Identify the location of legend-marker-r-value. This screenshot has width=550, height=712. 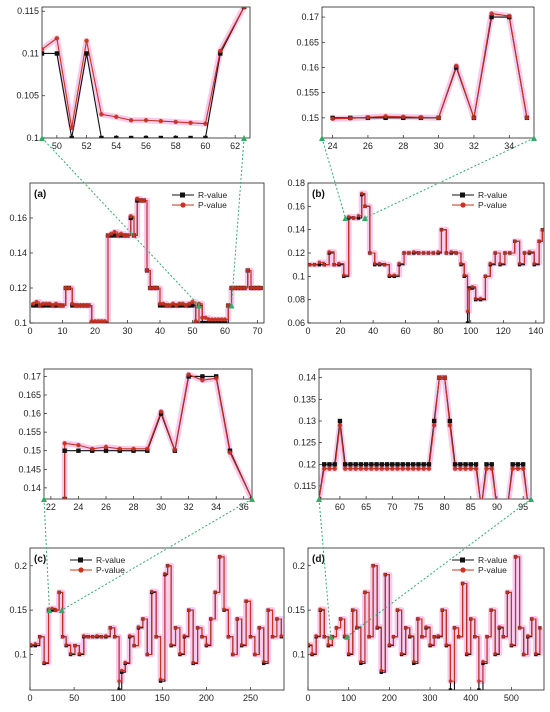
(462, 195).